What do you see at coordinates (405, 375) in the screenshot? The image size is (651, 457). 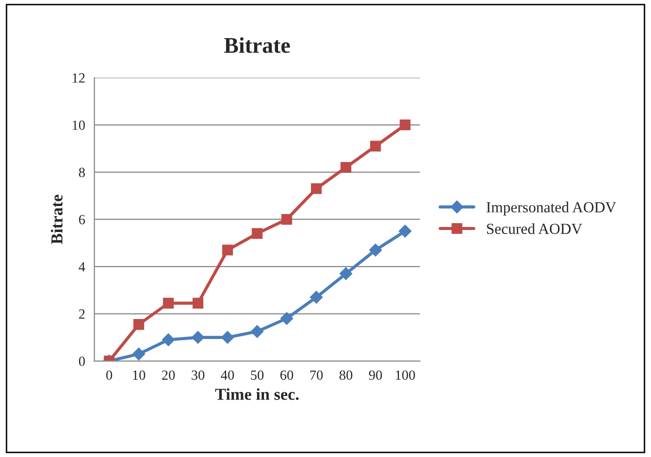 I see `x-tick-label: 100` at bounding box center [405, 375].